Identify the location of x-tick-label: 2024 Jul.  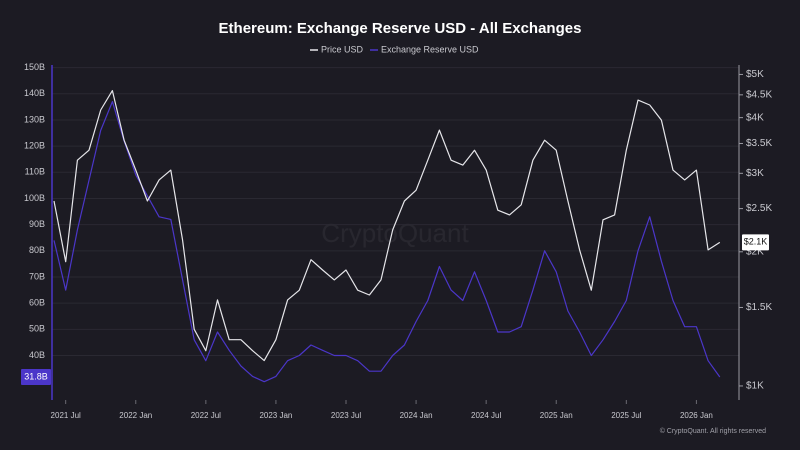
(486, 415).